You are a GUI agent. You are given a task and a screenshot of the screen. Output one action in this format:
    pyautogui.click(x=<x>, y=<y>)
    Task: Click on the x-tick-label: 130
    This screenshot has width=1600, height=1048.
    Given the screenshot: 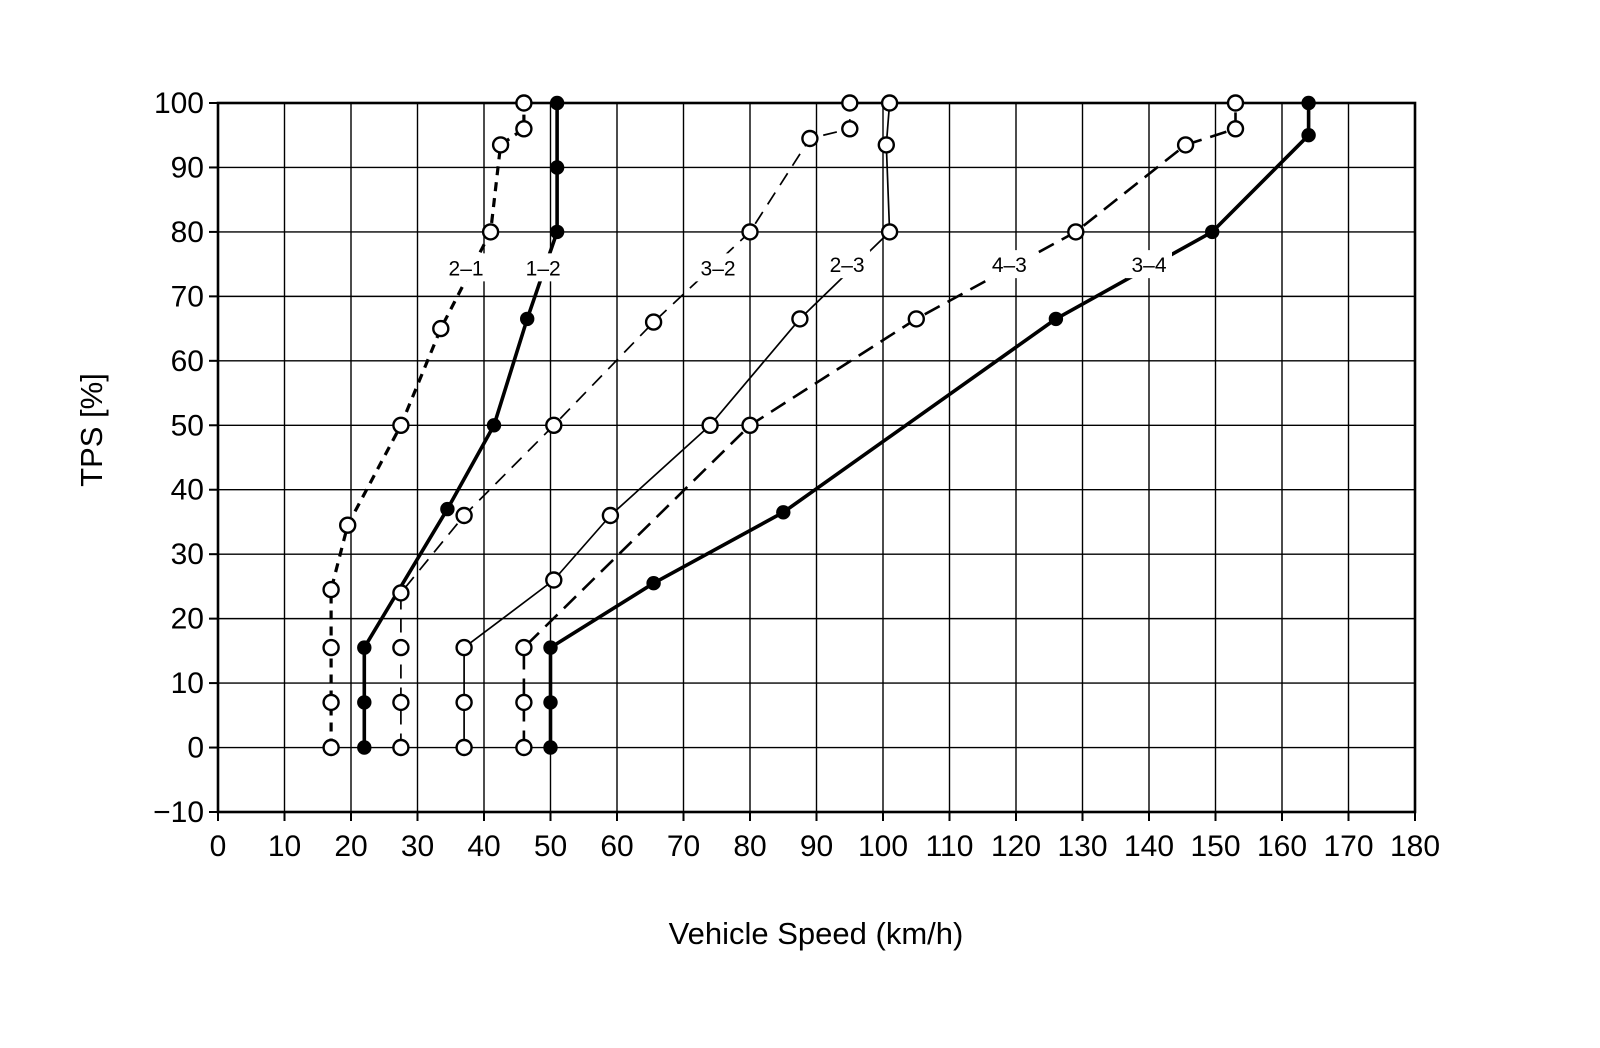 What is the action you would take?
    pyautogui.click(x=1082, y=846)
    